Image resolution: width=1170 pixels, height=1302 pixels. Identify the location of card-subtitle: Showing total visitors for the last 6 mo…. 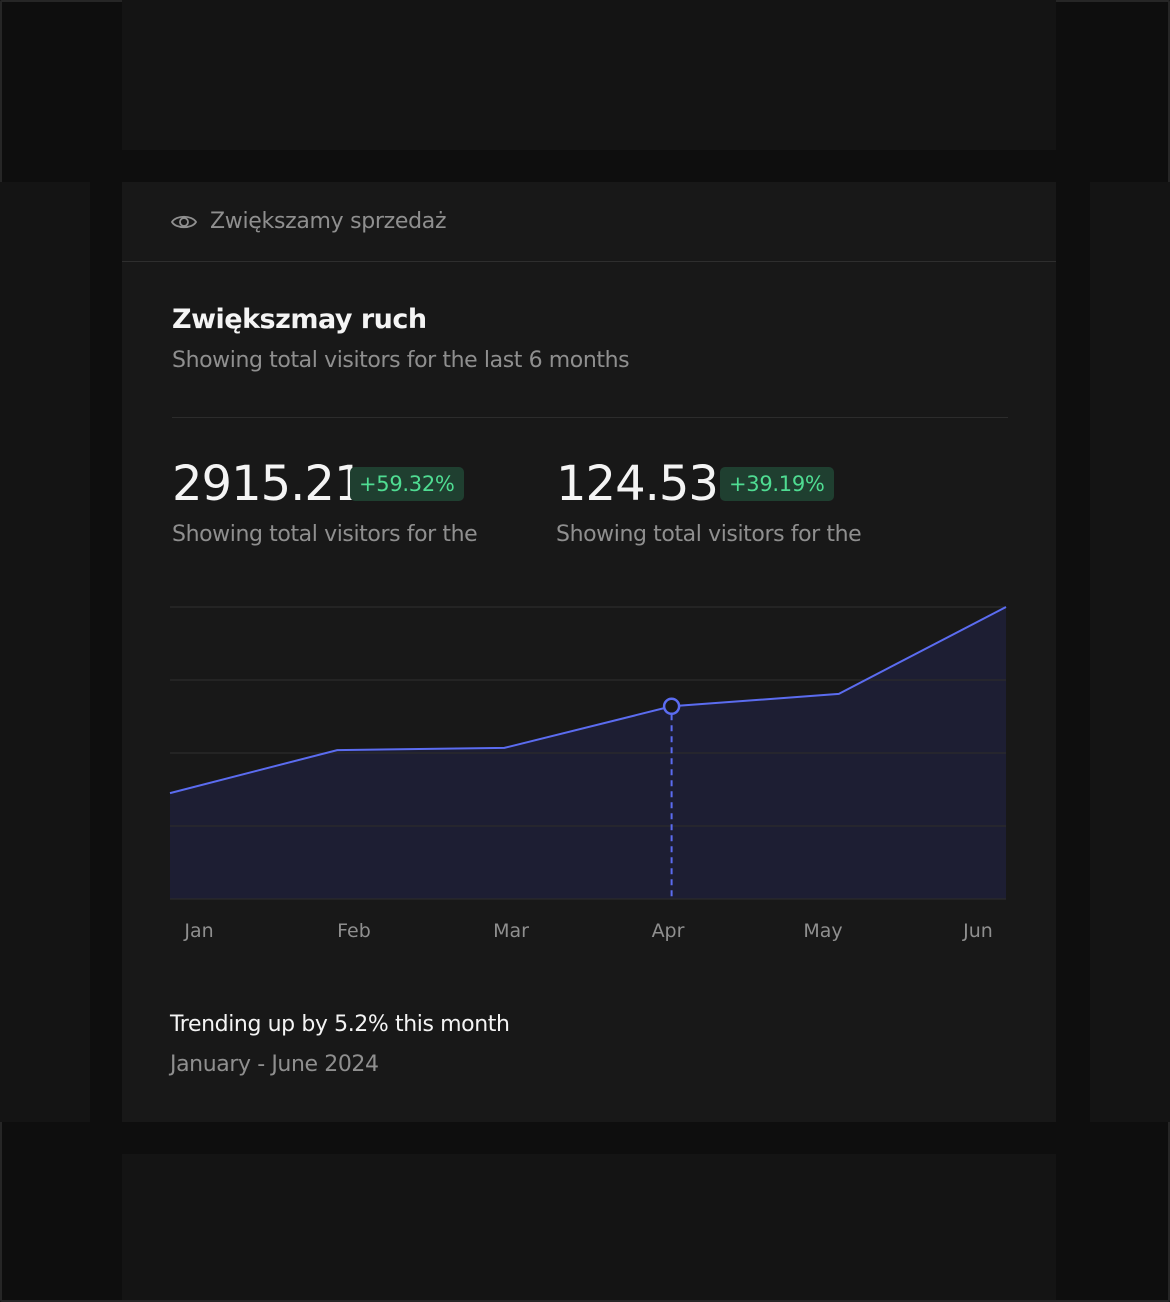
(401, 360).